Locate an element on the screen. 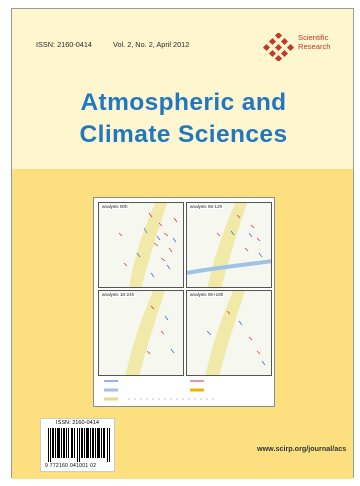  map-panel-2-image is located at coordinates (229, 245).